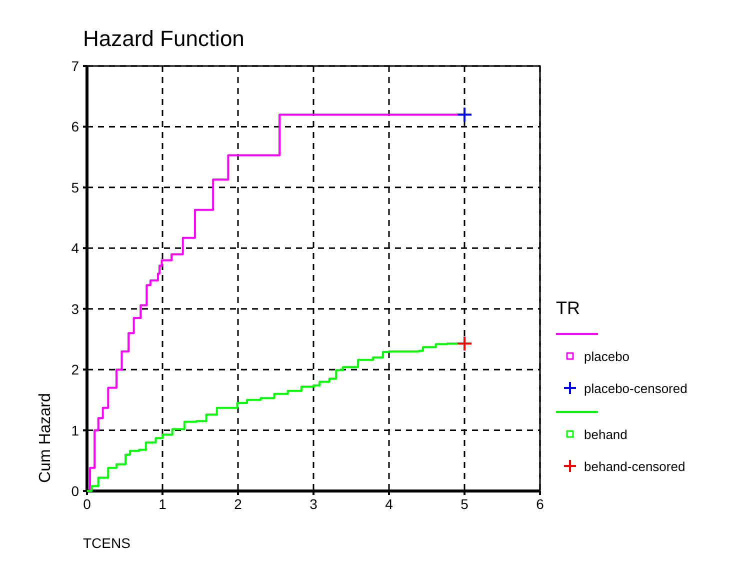  What do you see at coordinates (635, 466) in the screenshot?
I see `legend-label: behand-censored` at bounding box center [635, 466].